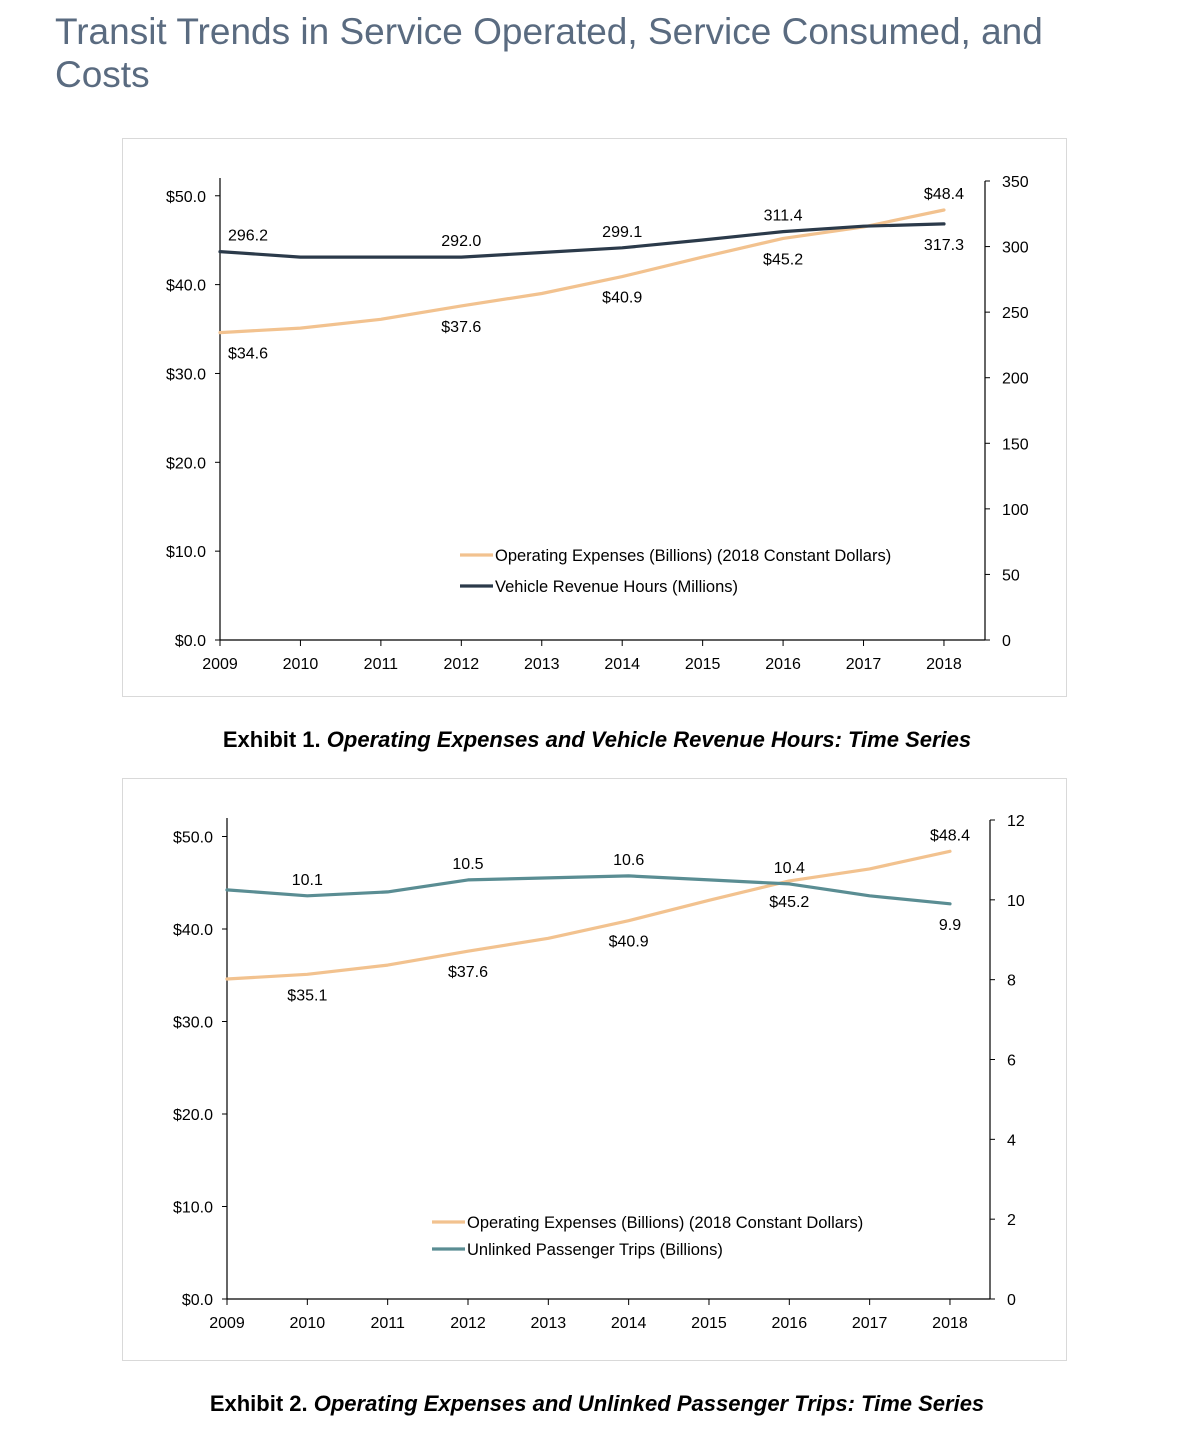 The height and width of the screenshot is (1448, 1194). I want to click on right-y-tick-label: 8, so click(1011, 981).